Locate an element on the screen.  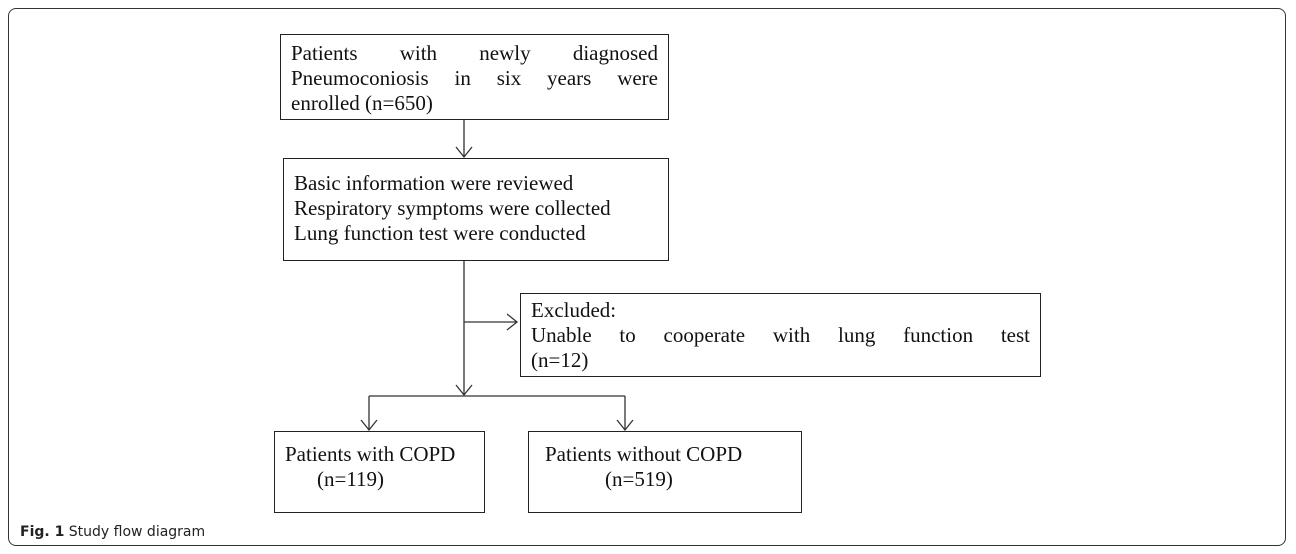
node-text: (n=519) is located at coordinates (639, 479).